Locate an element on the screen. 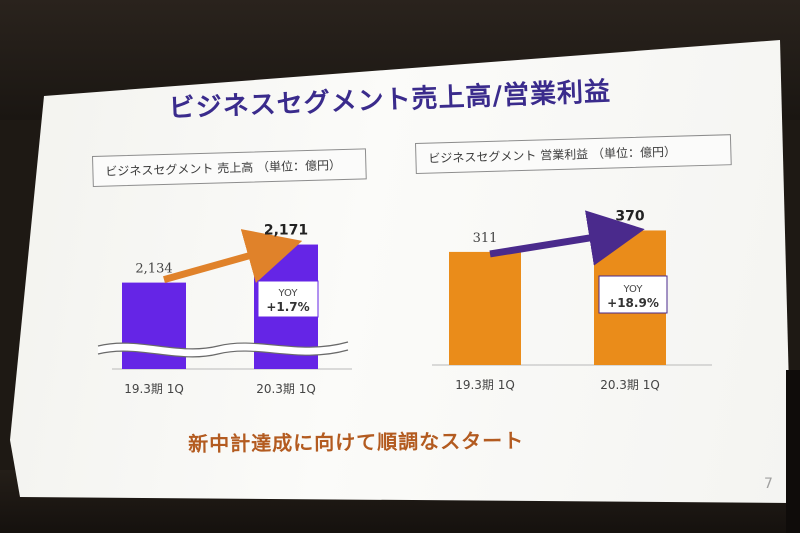  sales-chart: 2,134 2,171 YOY +1.7% 19.3期 1Q 20.3期 1Q is located at coordinates (224, 309).